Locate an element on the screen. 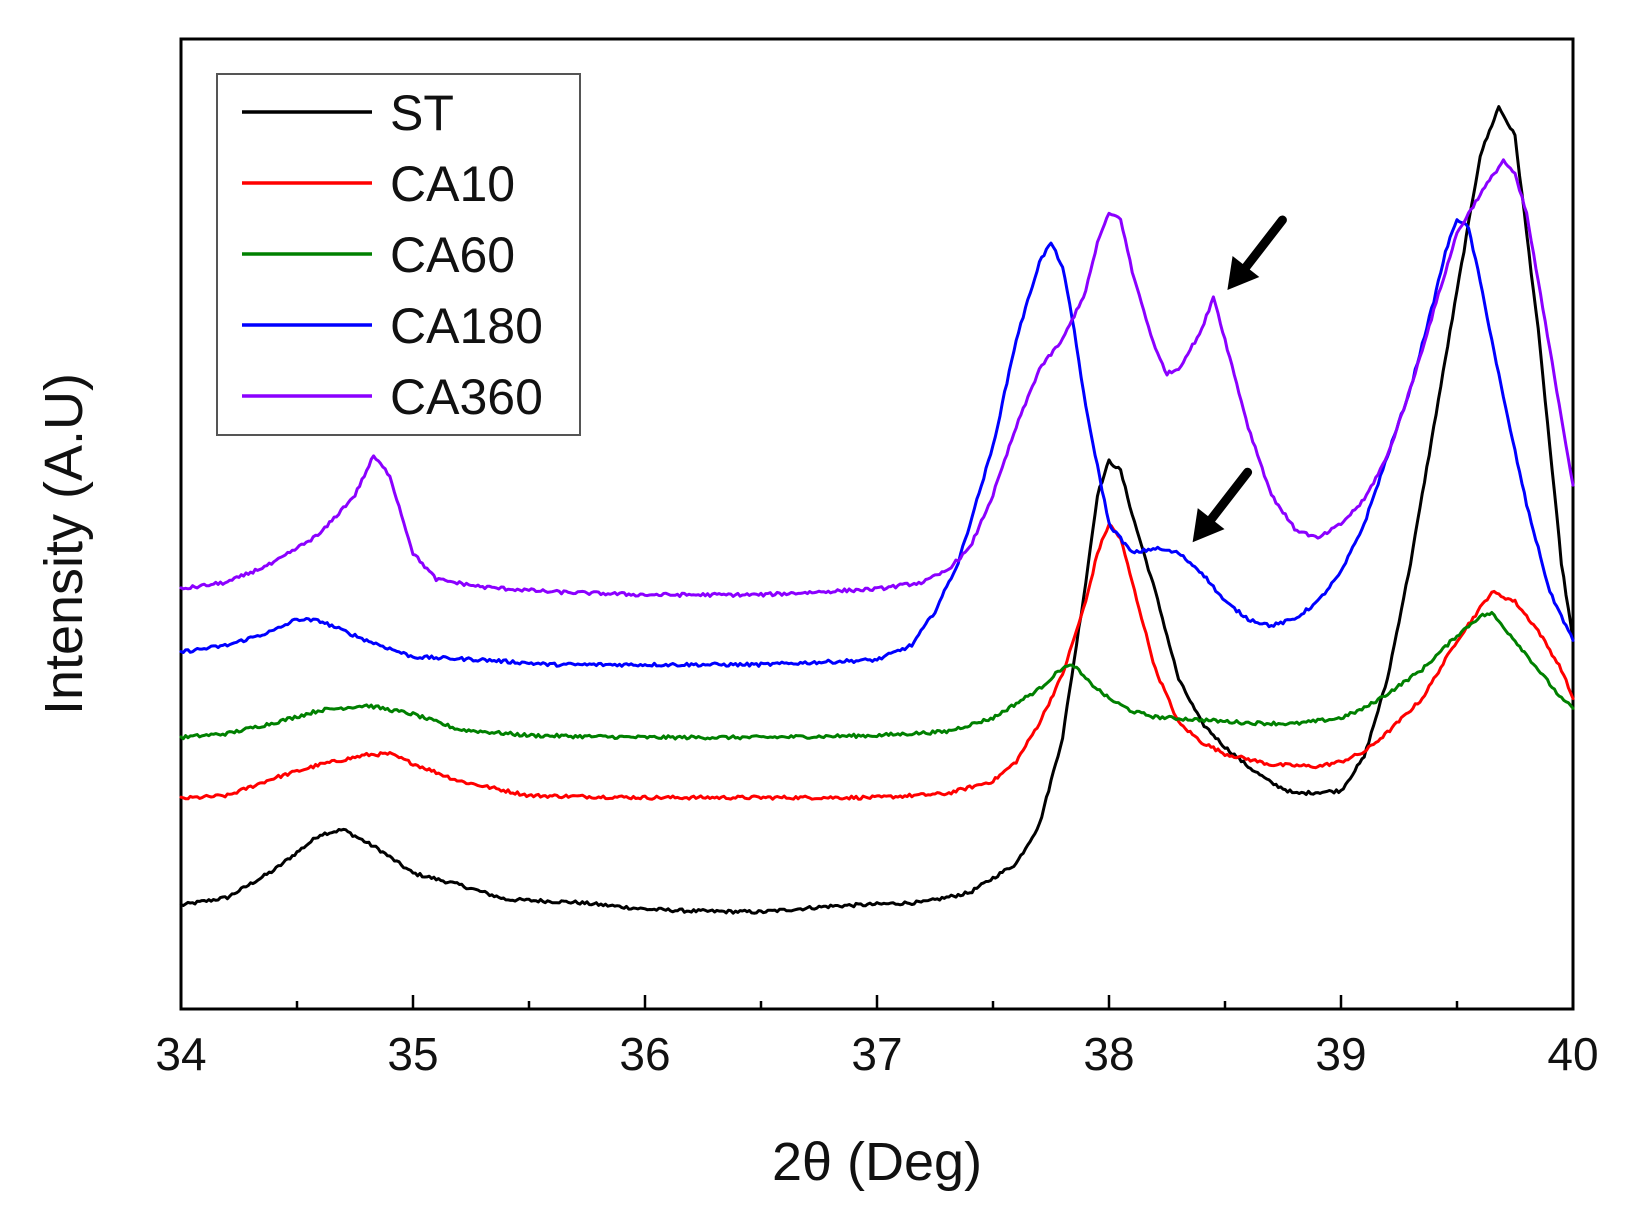  legend-label-ca360: CA360 is located at coordinates (466, 397).